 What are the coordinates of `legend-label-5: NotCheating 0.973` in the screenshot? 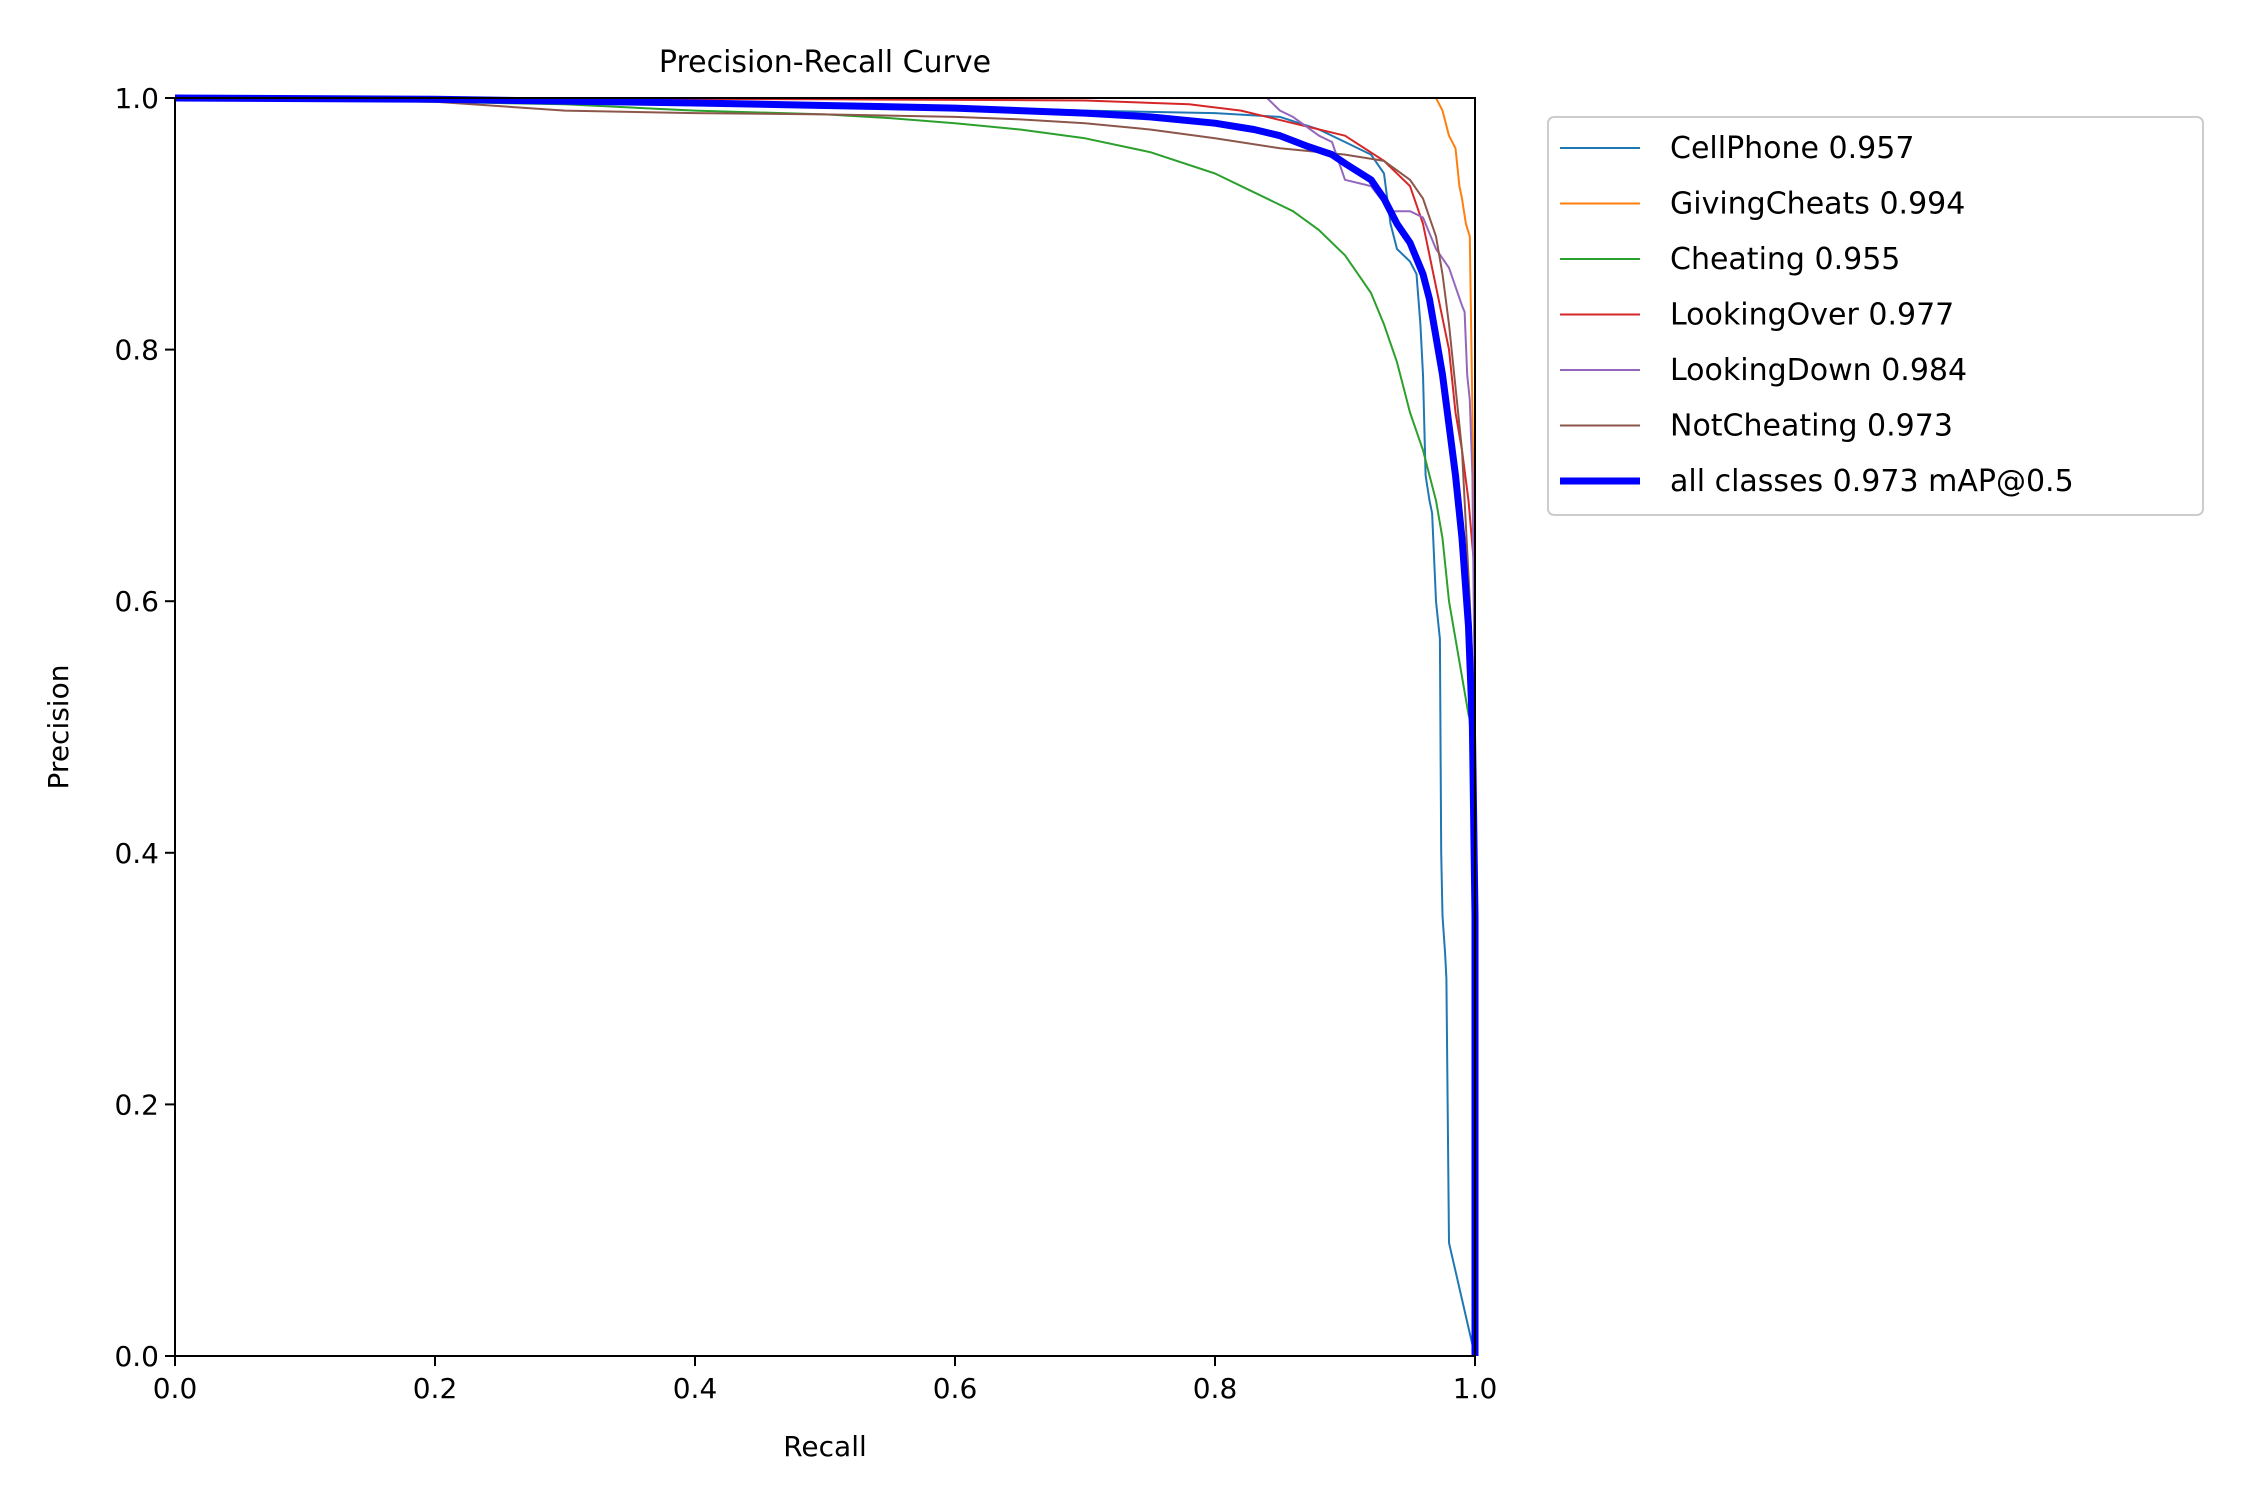 It's located at (1811, 426).